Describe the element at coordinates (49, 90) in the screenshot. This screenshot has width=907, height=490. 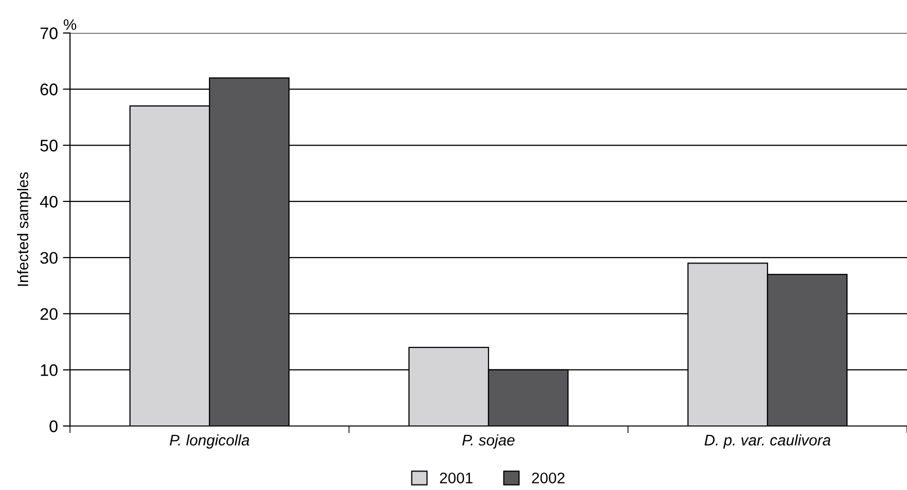
I see `y-tick-label: 60` at that location.